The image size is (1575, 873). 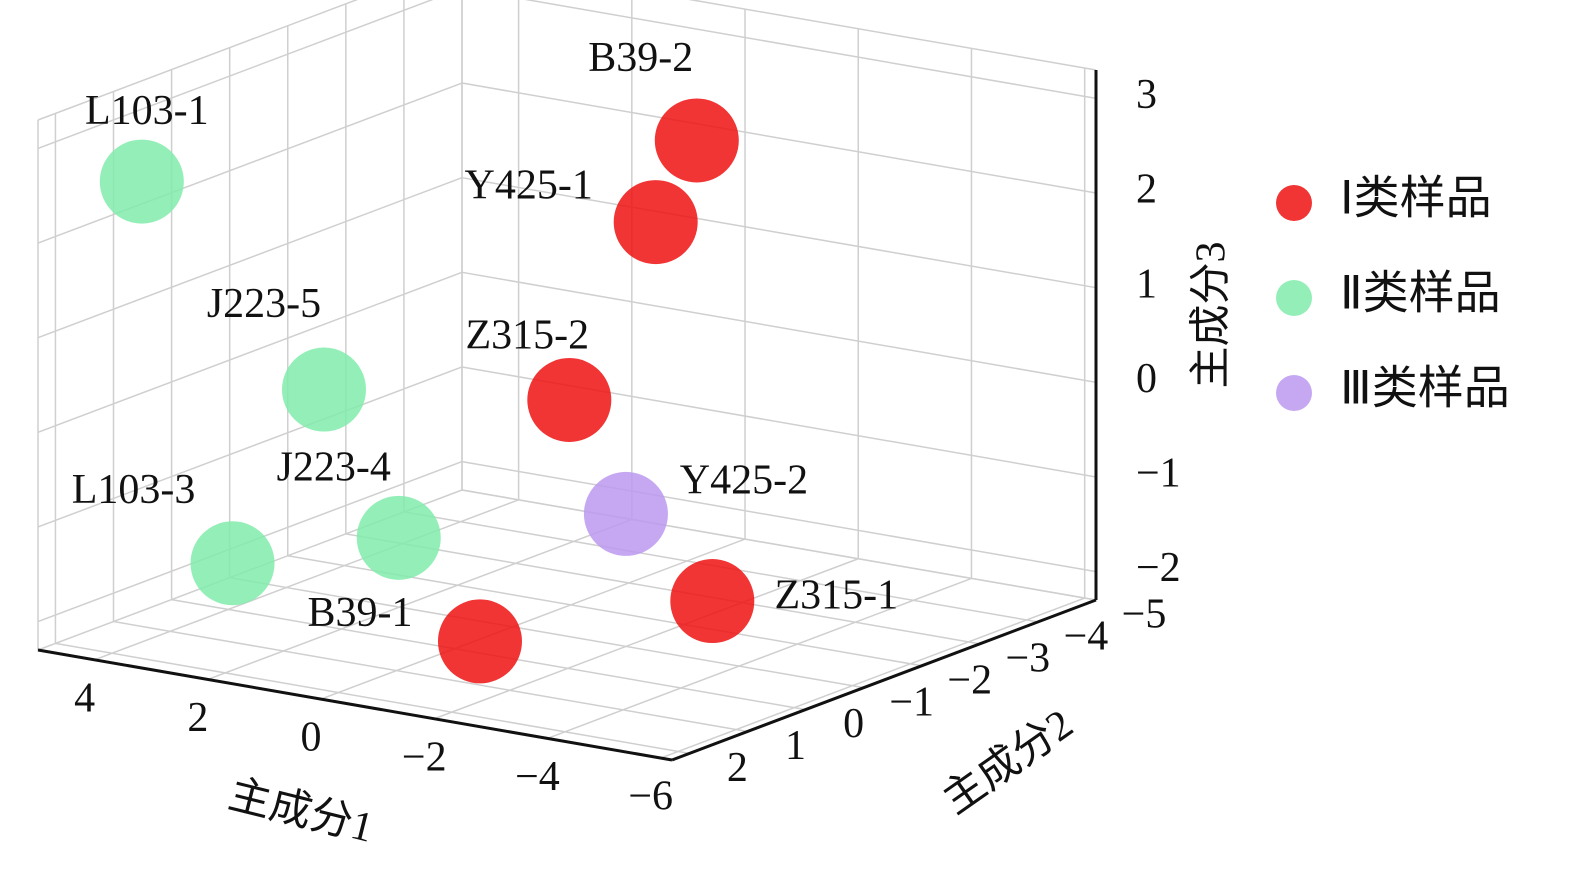 What do you see at coordinates (84, 698) in the screenshot?
I see `x-tick-label: 4` at bounding box center [84, 698].